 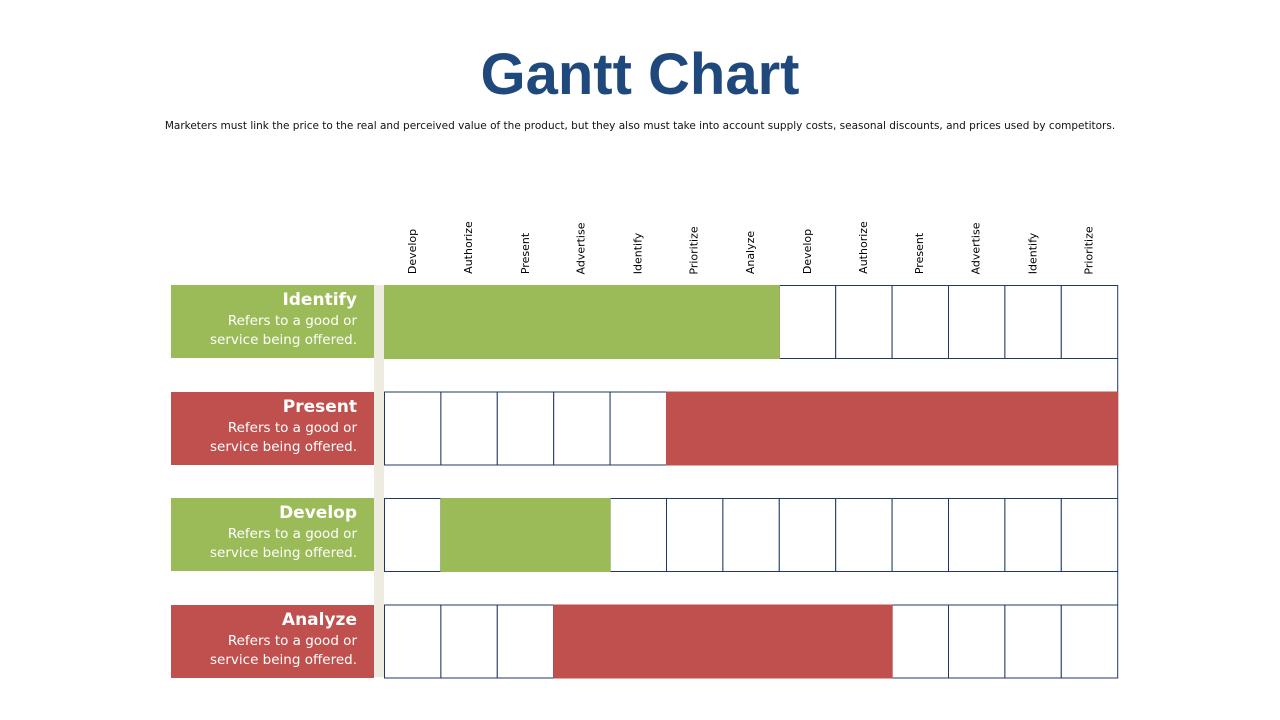 I want to click on page-title: Gantt Chart, so click(x=640, y=74).